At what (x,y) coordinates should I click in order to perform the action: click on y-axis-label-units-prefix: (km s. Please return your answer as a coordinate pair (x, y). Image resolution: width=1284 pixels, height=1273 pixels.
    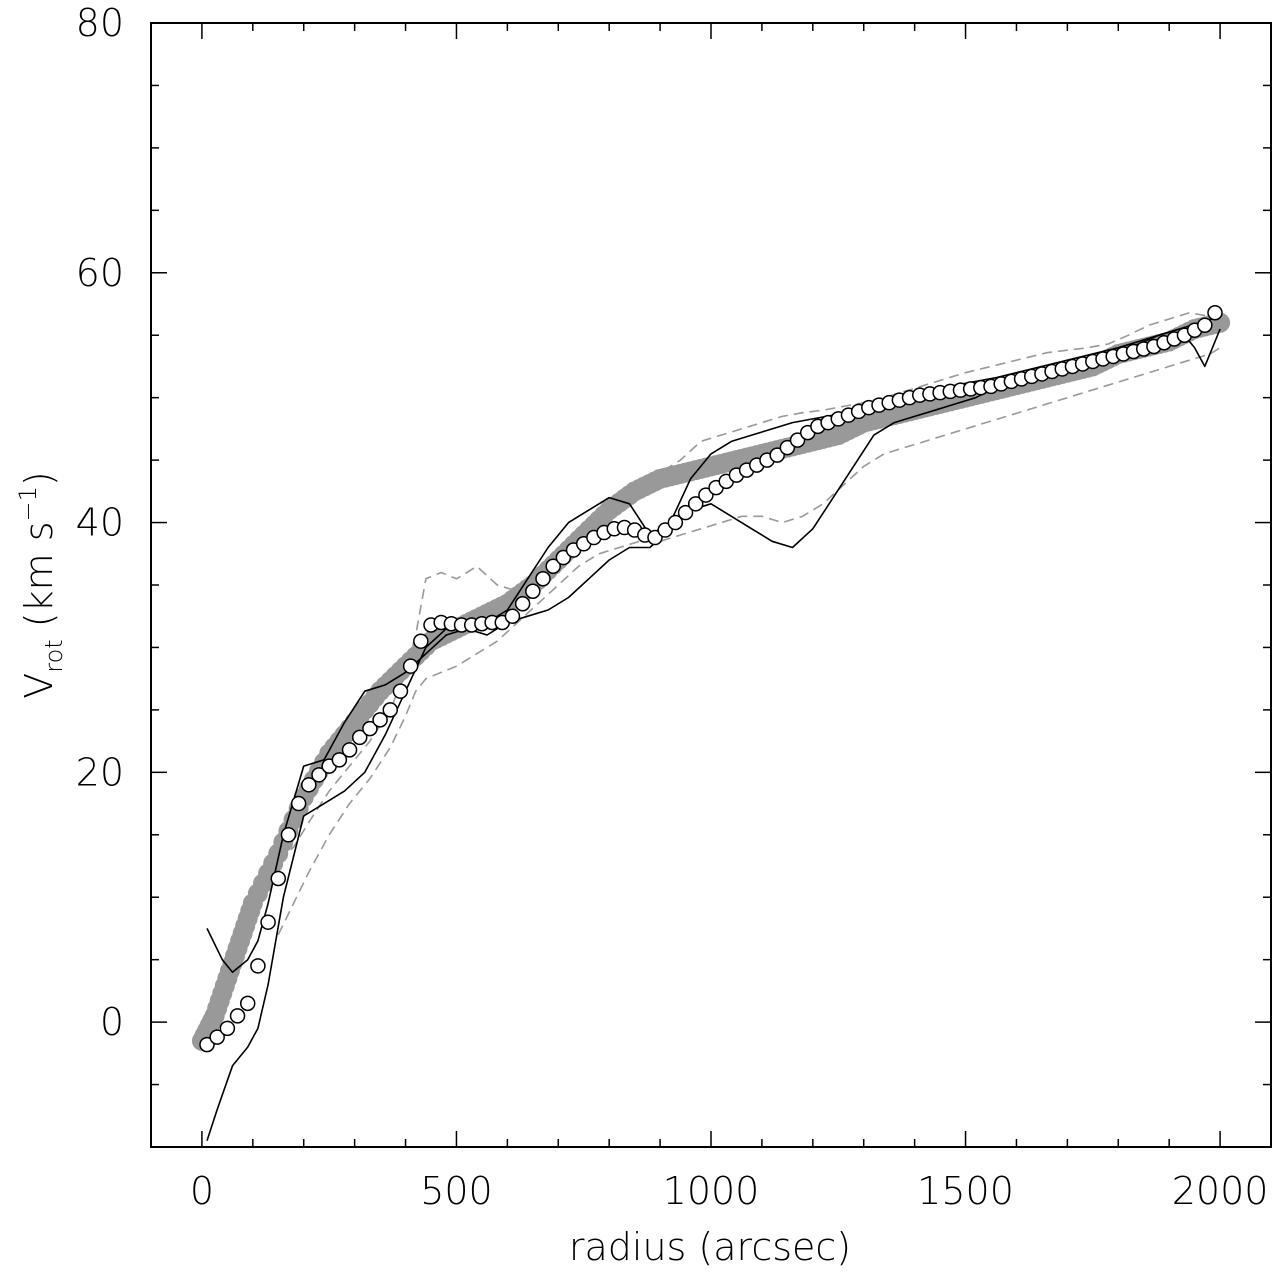
    Looking at the image, I should click on (39, 580).